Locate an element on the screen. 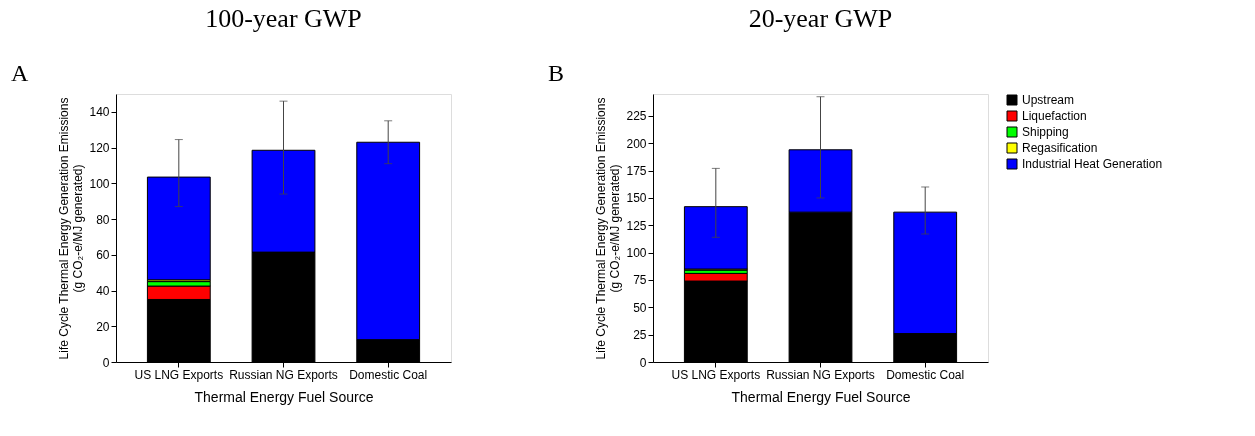  legend-label: Shipping is located at coordinates (1045, 132).